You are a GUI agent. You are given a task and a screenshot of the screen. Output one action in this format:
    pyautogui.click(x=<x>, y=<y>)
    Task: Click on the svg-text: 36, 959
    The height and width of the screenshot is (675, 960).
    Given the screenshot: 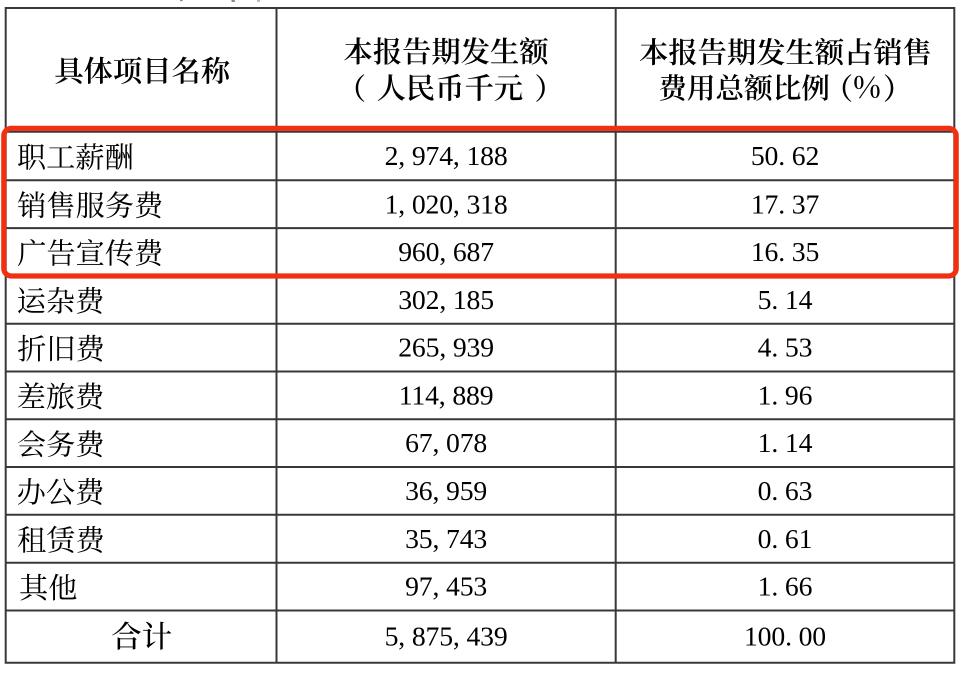 What is the action you would take?
    pyautogui.click(x=446, y=490)
    